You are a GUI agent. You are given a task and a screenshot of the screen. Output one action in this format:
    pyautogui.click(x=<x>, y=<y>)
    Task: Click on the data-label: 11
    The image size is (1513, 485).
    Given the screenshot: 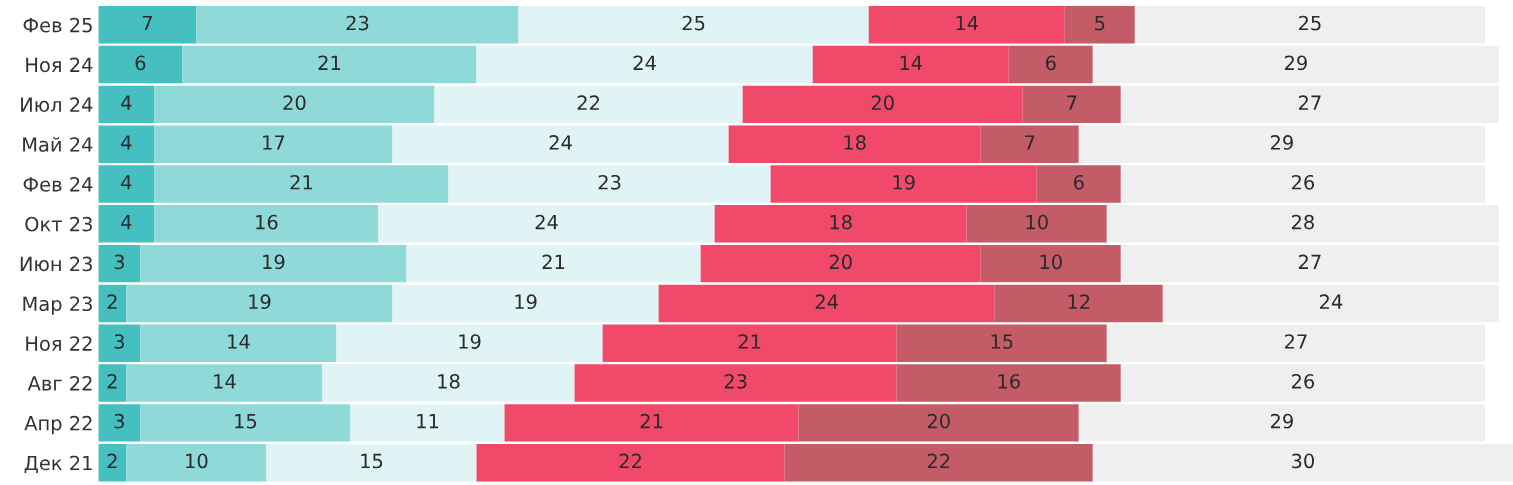 What is the action you would take?
    pyautogui.click(x=428, y=421)
    